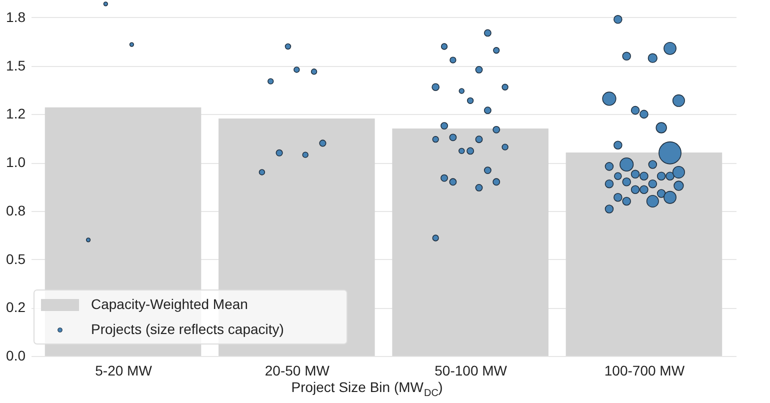  What do you see at coordinates (471, 370) in the screenshot?
I see `x-tick-label: 50-100 MW` at bounding box center [471, 370].